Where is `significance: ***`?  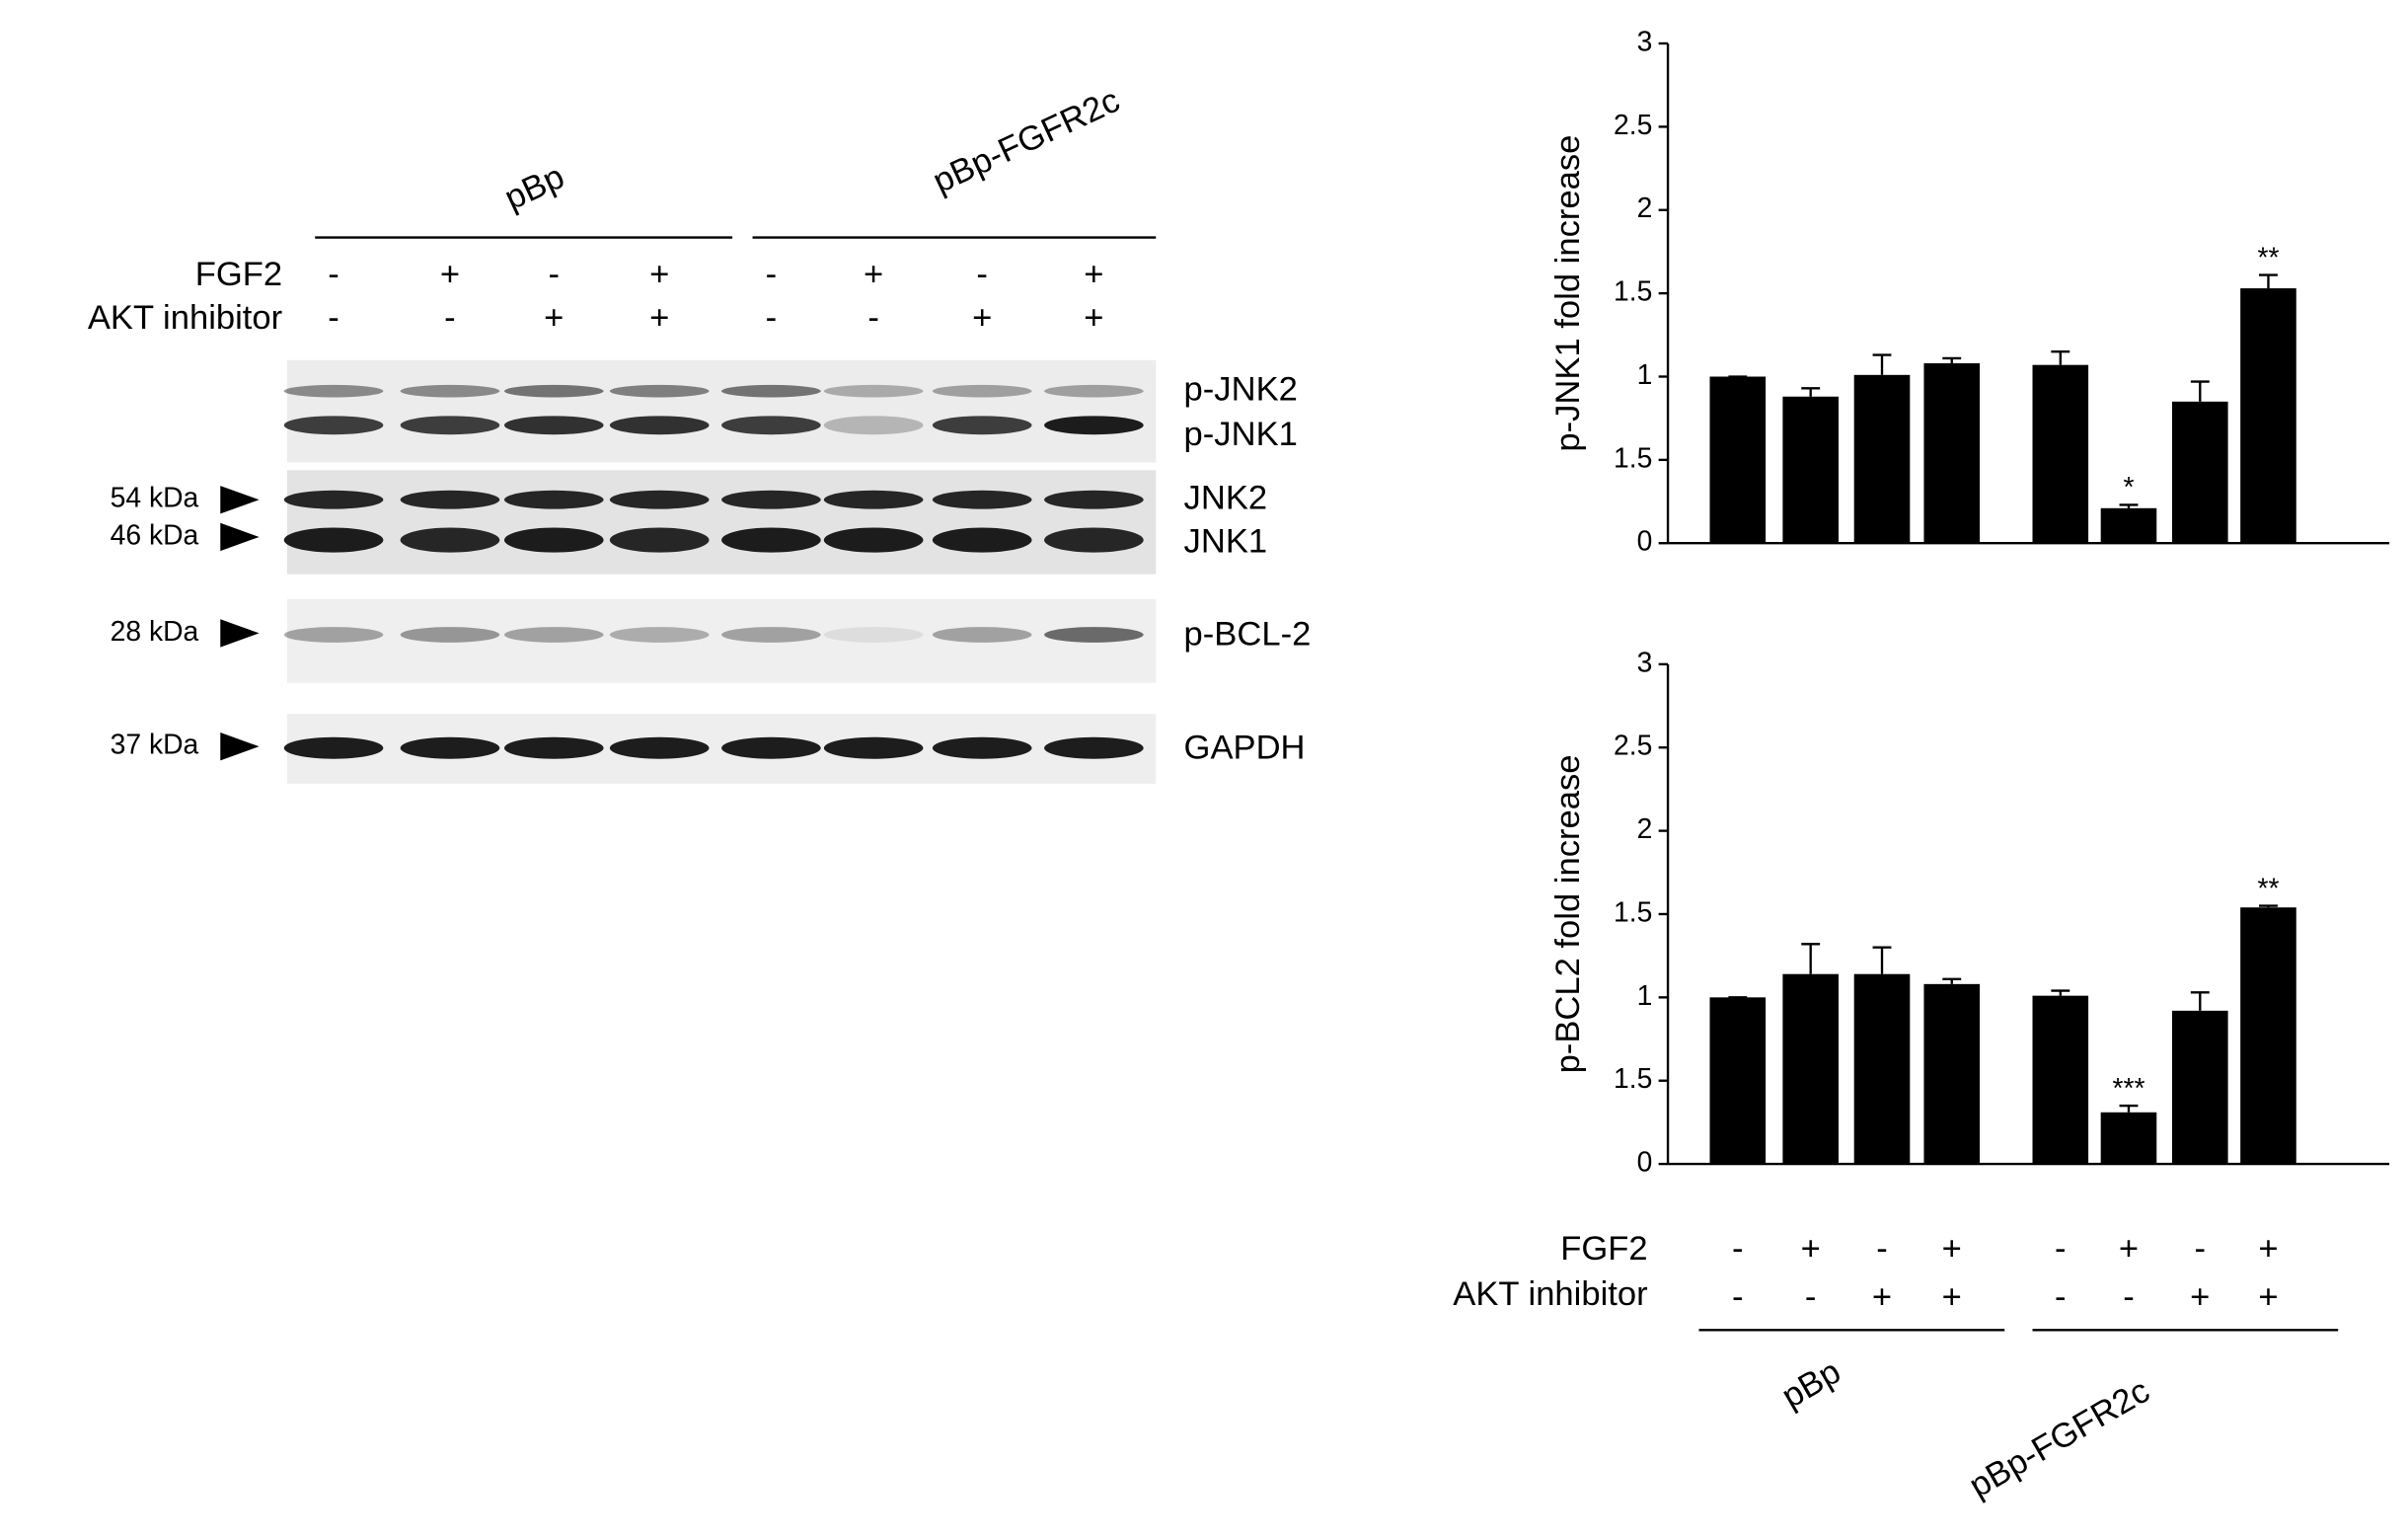
significance: *** is located at coordinates (2129, 1088).